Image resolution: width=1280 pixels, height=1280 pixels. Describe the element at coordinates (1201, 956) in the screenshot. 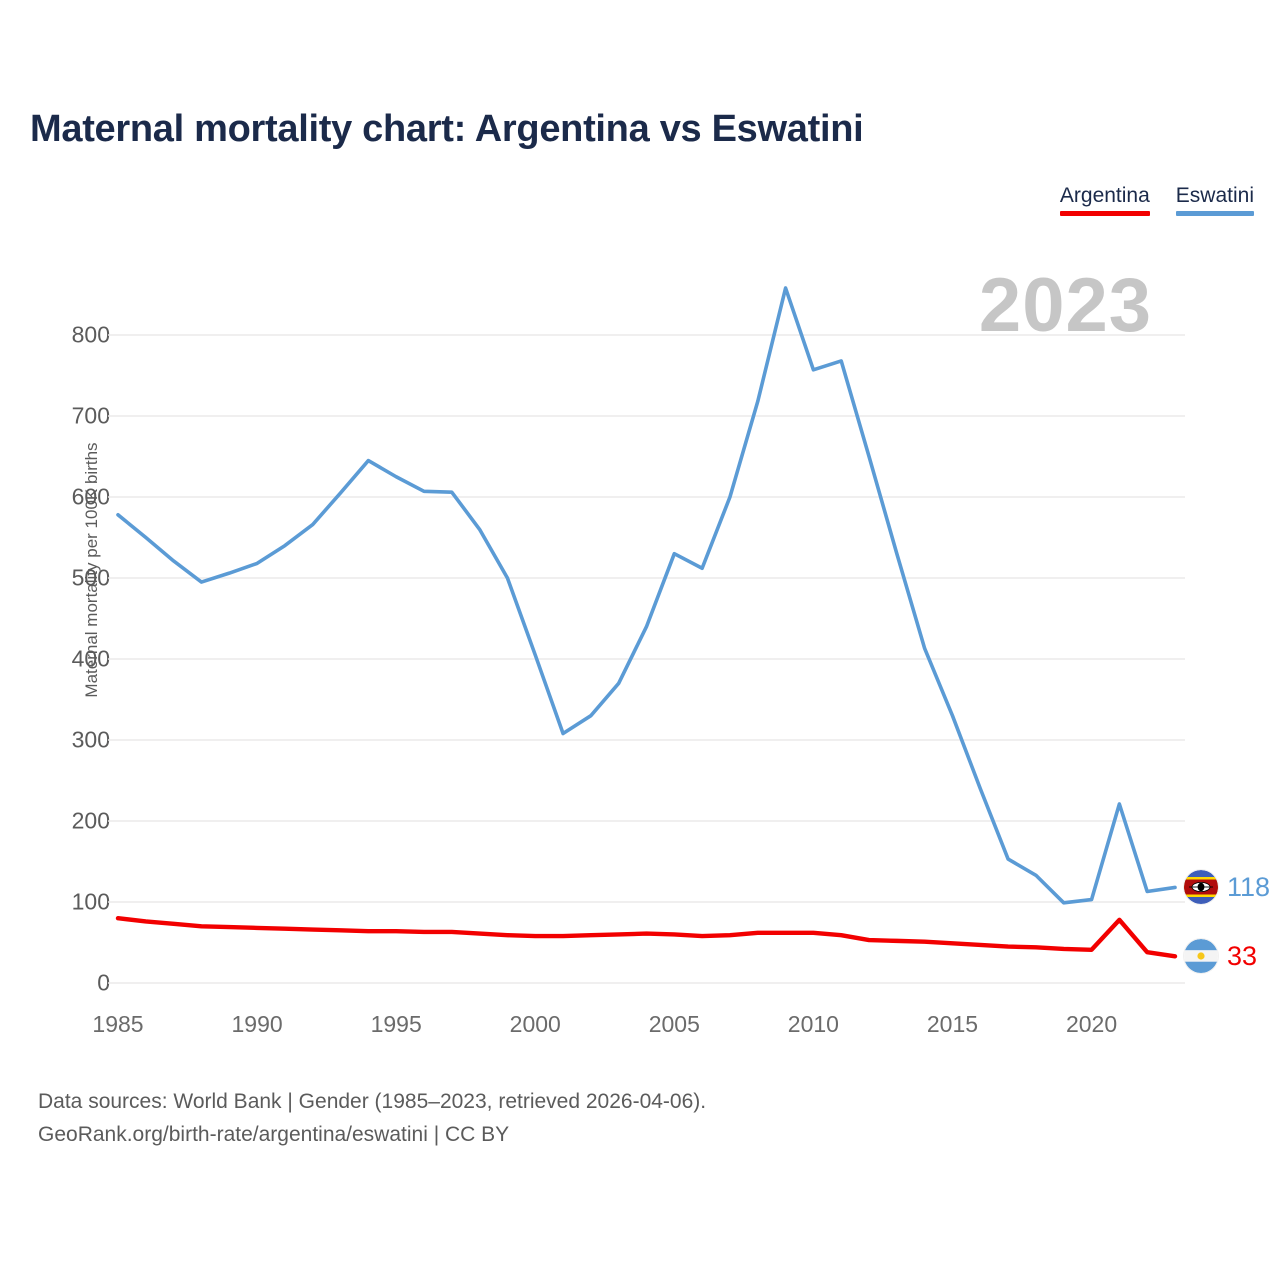

I see `argentina-flag-icon` at that location.